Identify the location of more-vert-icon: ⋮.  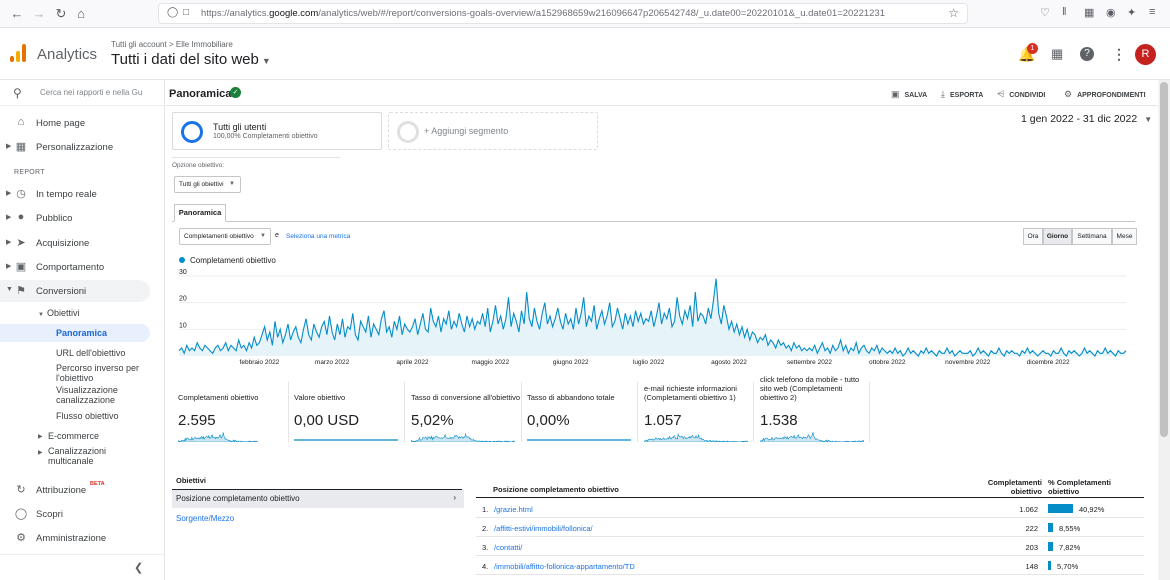
(1119, 54).